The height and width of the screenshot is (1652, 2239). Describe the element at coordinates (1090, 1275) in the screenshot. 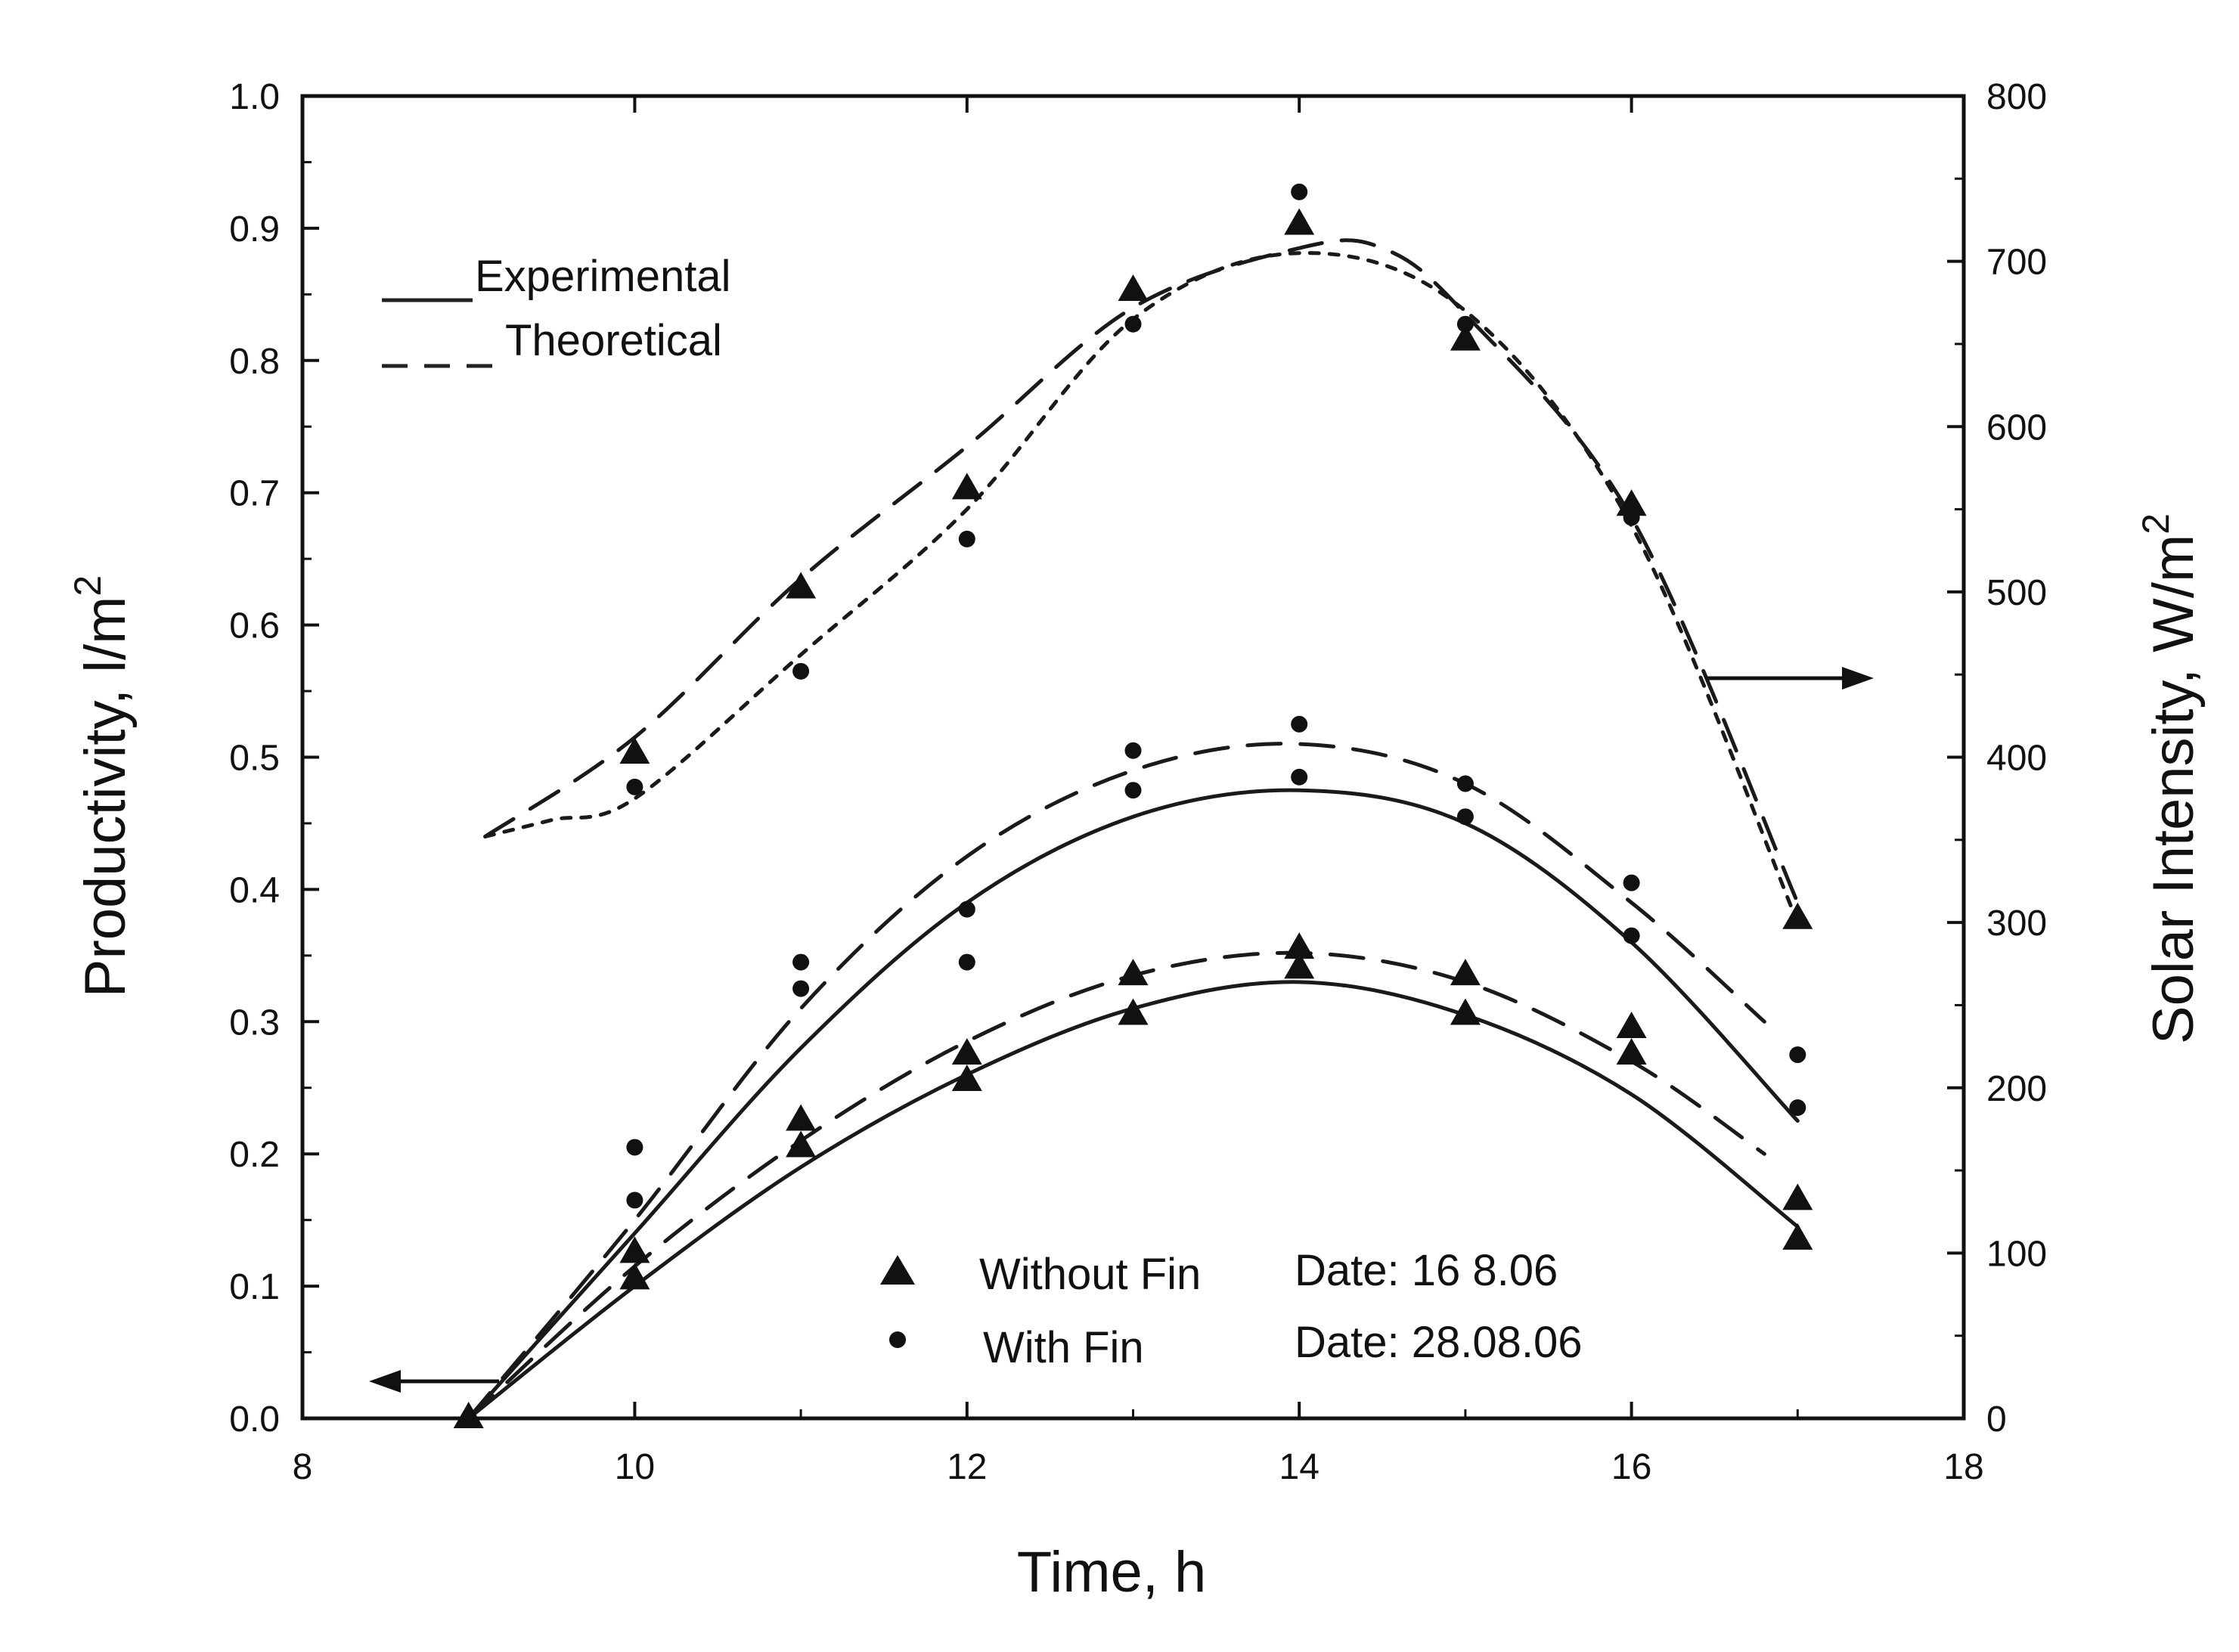

I see `legend-without-fin-label: Without Fin` at that location.